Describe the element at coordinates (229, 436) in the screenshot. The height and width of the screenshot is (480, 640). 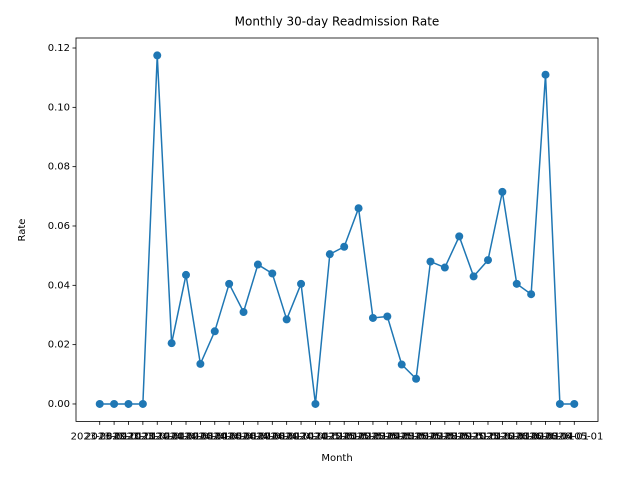
I see `x-tick-label: 2024-05-01` at that location.